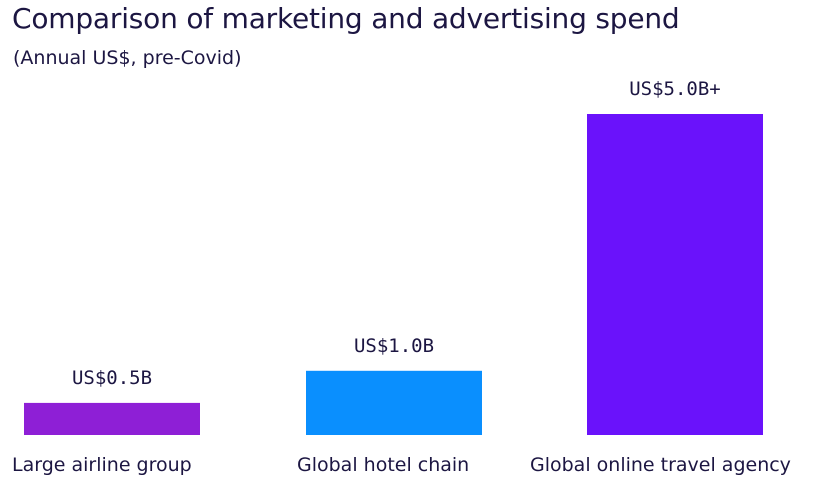  I want to click on category-label-0: Large airline group, so click(102, 465).